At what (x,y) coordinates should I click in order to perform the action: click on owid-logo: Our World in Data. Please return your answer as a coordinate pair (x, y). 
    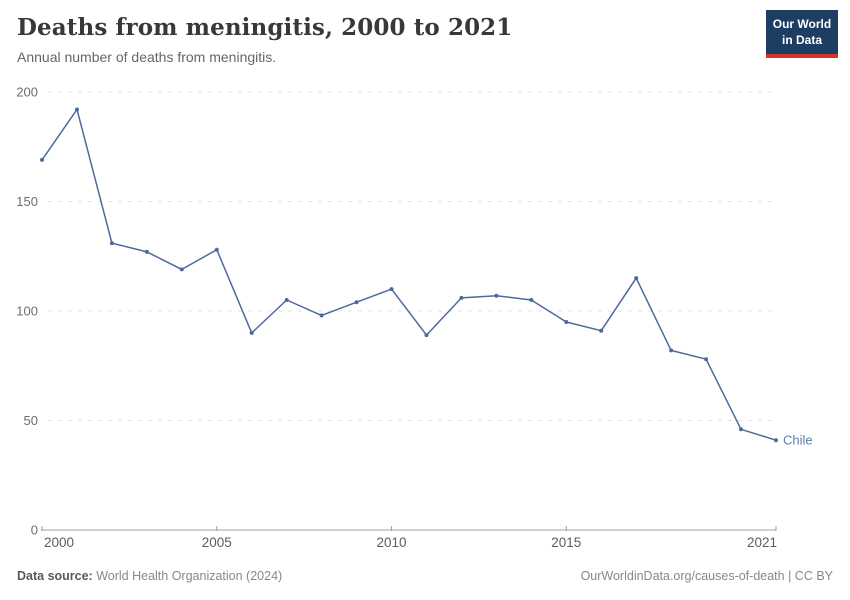
    Looking at the image, I should click on (802, 34).